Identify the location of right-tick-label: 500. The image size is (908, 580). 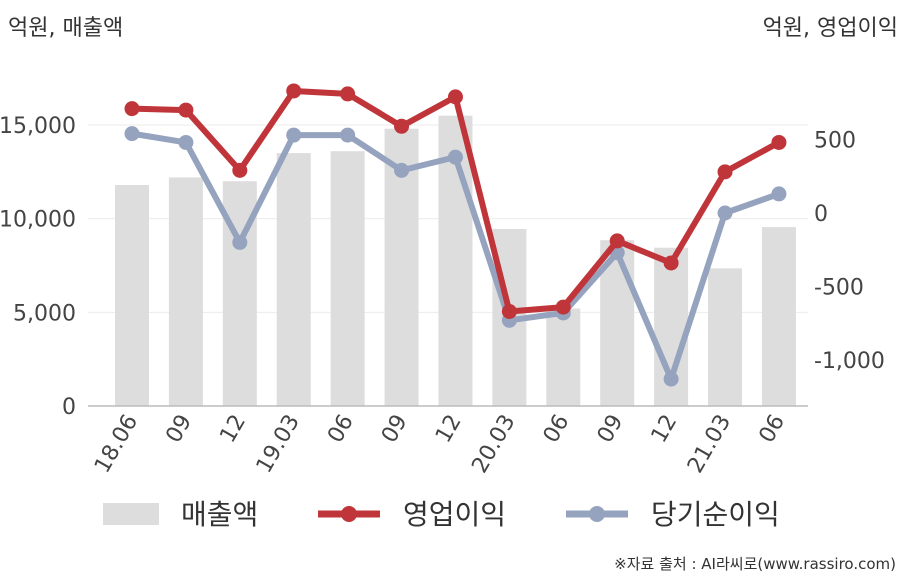
(835, 141).